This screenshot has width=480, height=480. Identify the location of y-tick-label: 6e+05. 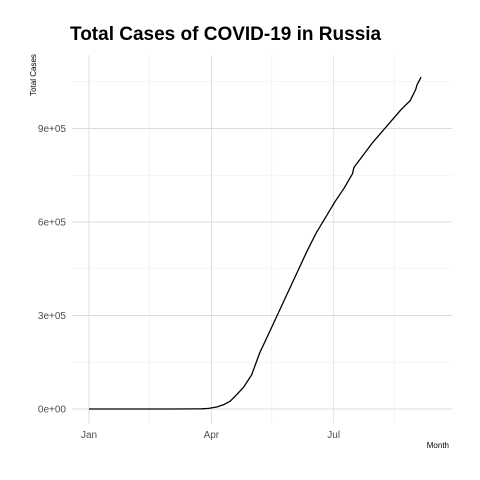
(52, 223).